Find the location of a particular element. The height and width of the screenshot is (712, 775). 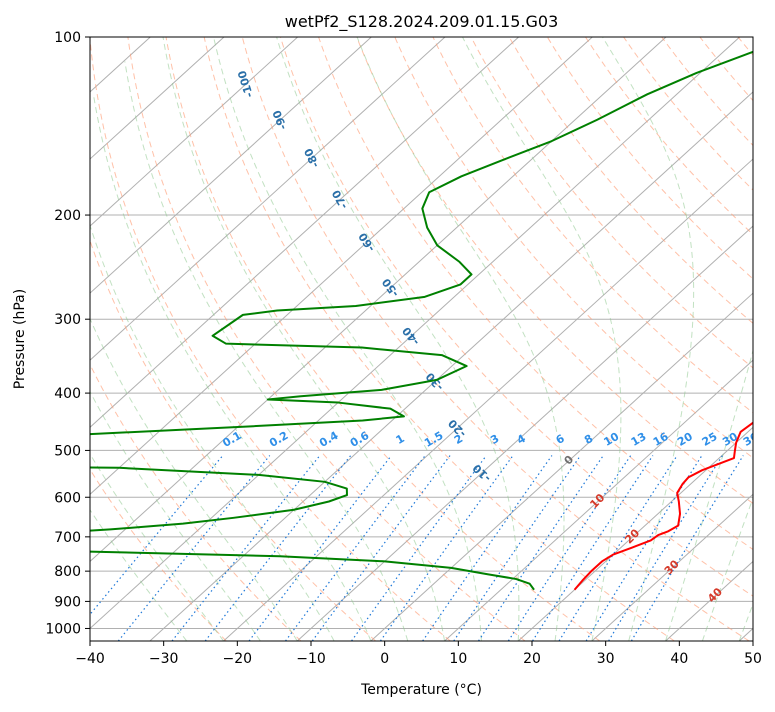

y-tick-label: 900 is located at coordinates (67, 602).